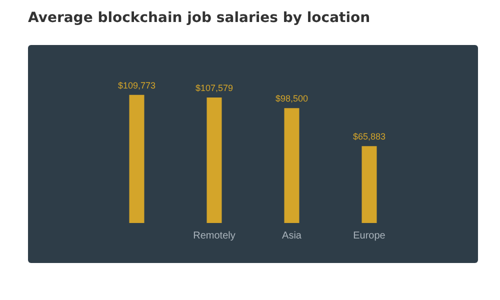 This screenshot has width=500, height=300. I want to click on data-label: $109,773, so click(137, 85).